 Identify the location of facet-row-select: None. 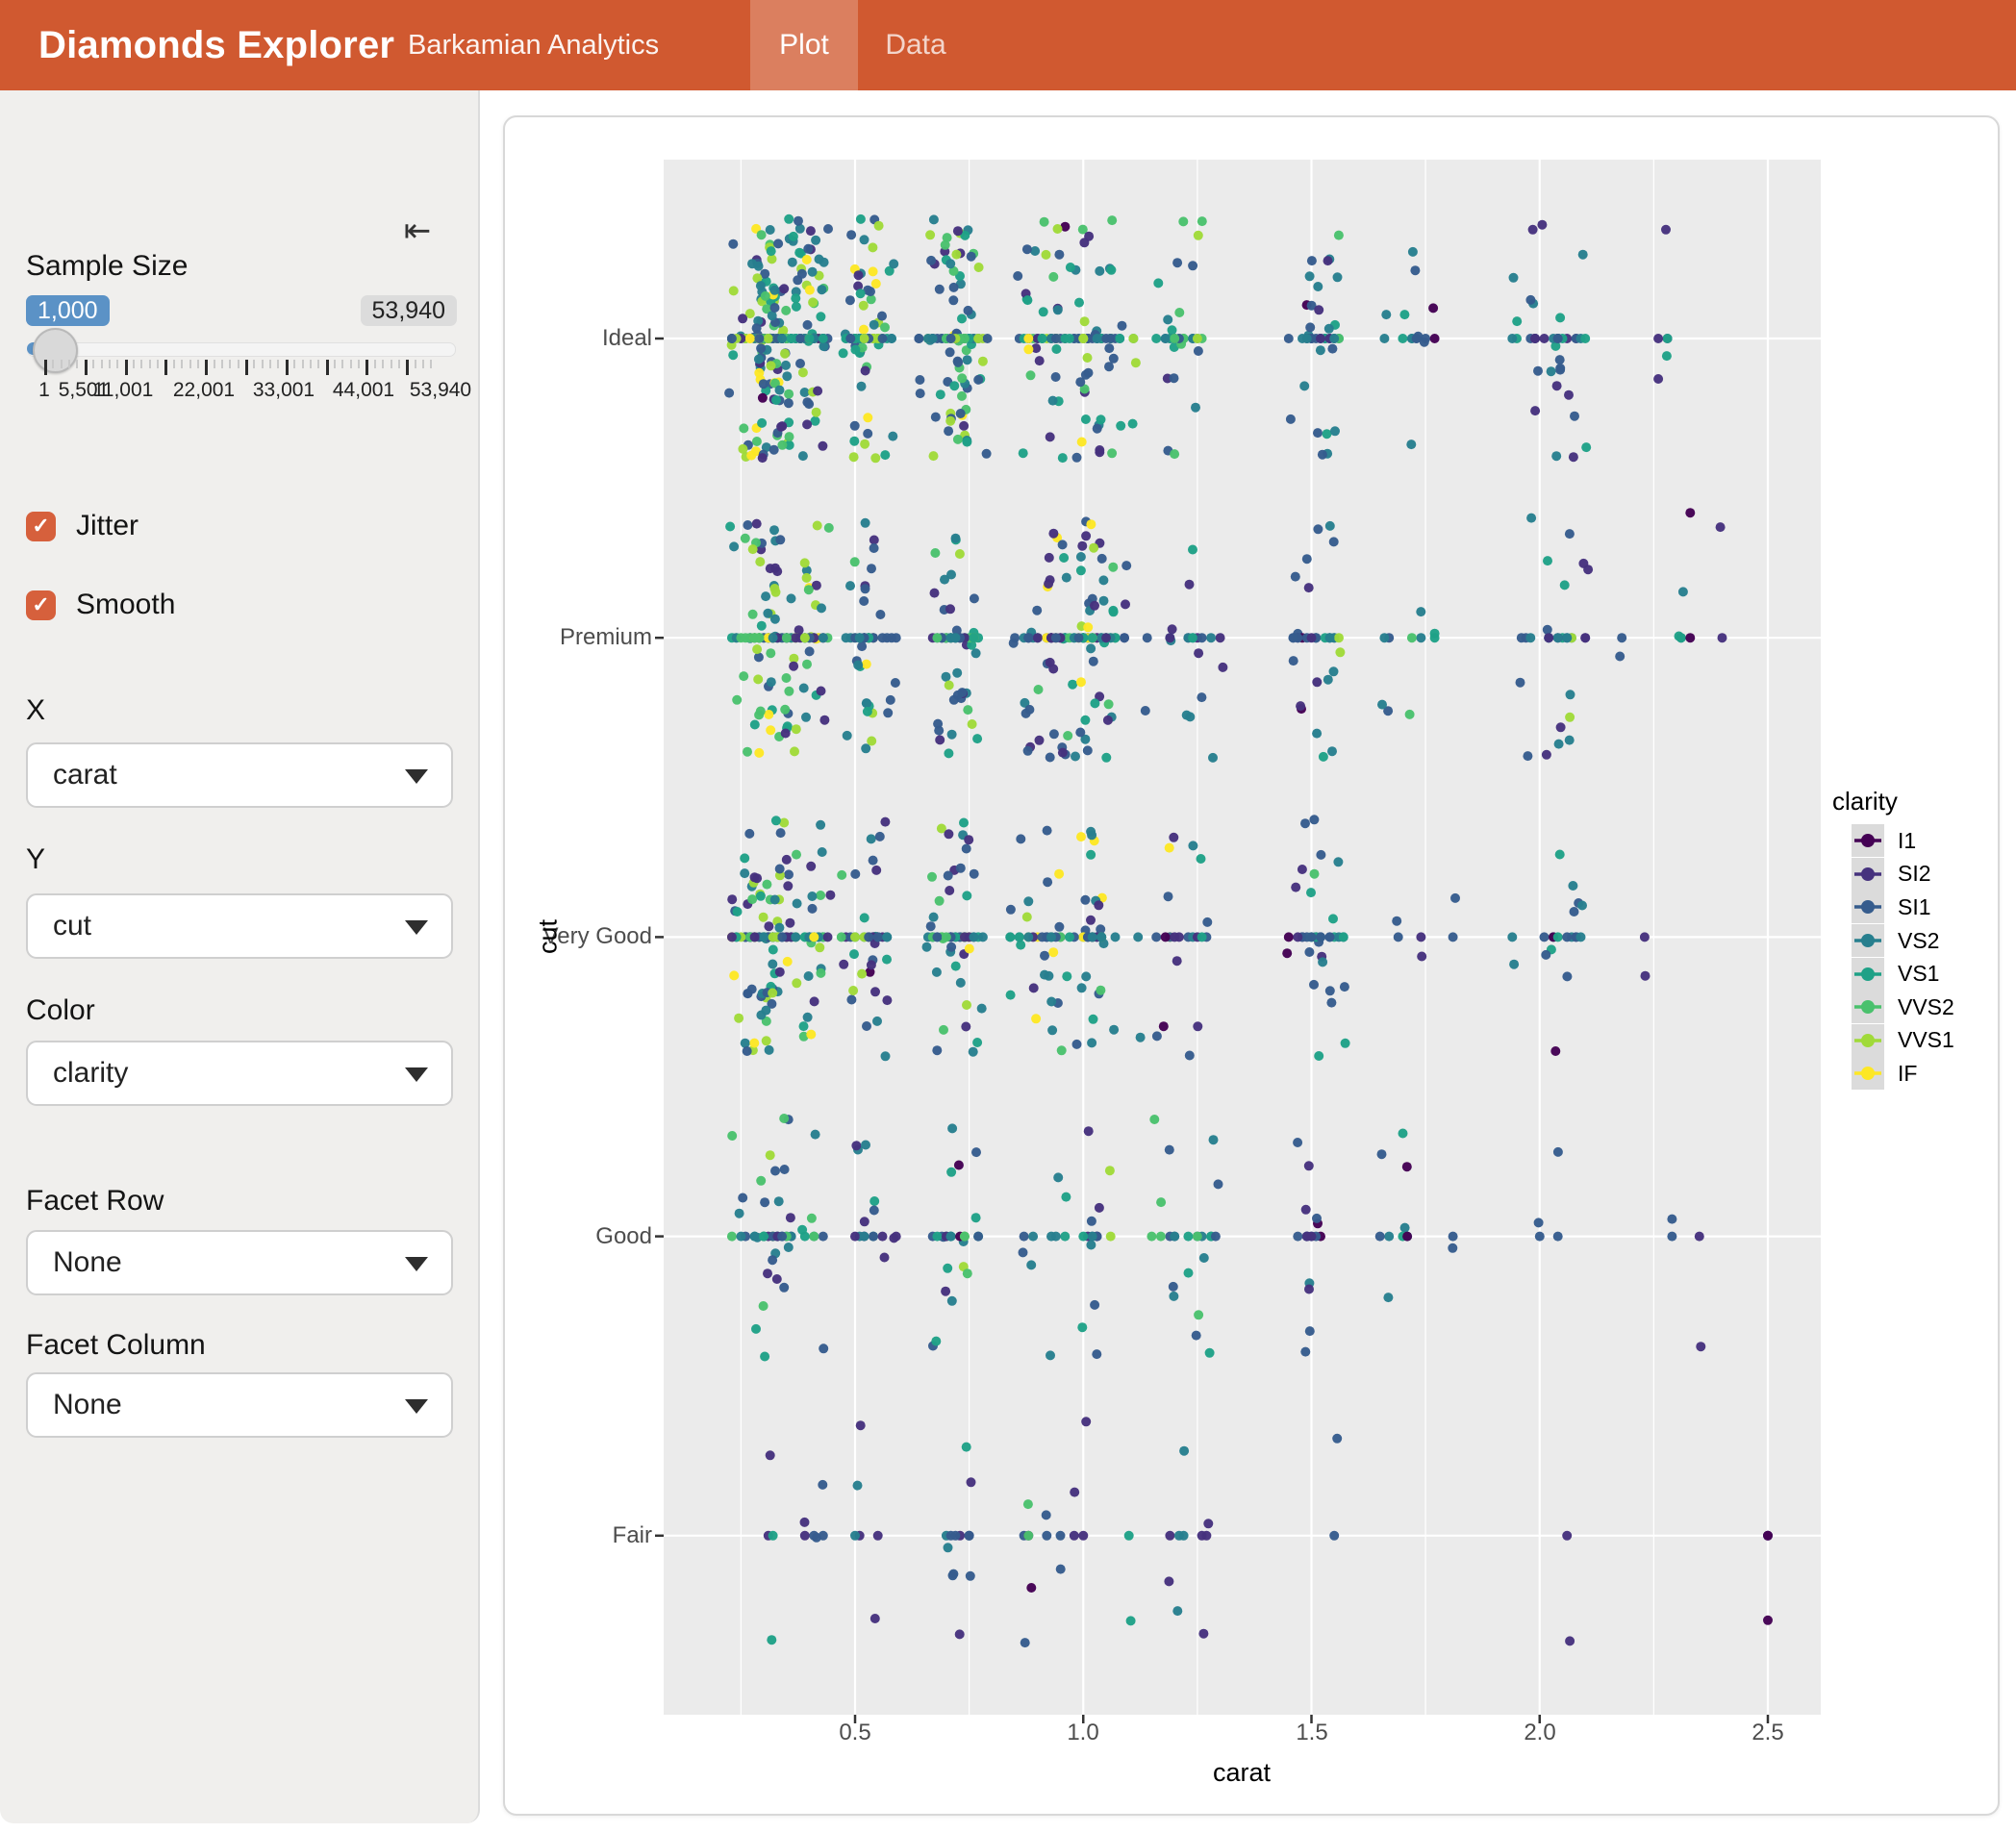
(240, 1262).